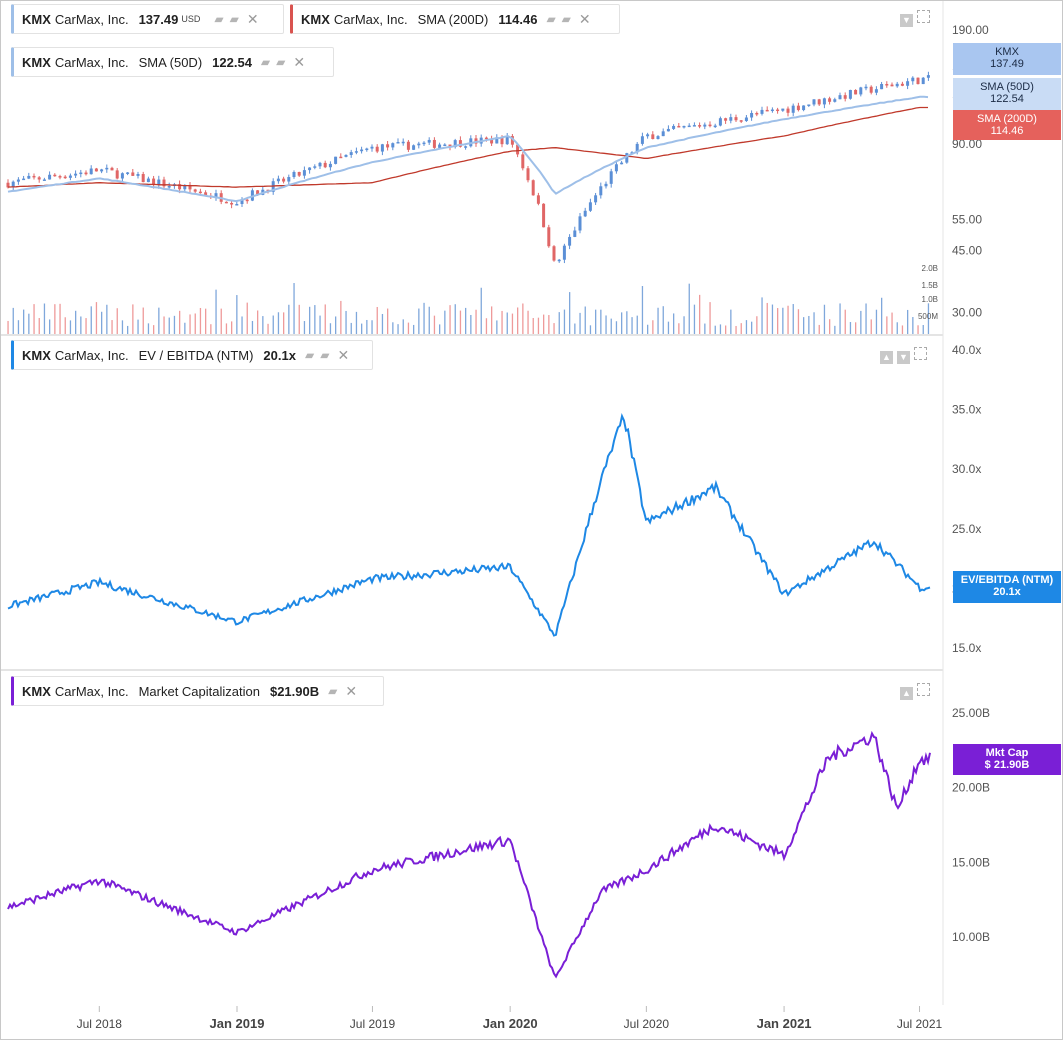  I want to click on legend-ev-name: EV / EBITDA (NTM), so click(196, 355).